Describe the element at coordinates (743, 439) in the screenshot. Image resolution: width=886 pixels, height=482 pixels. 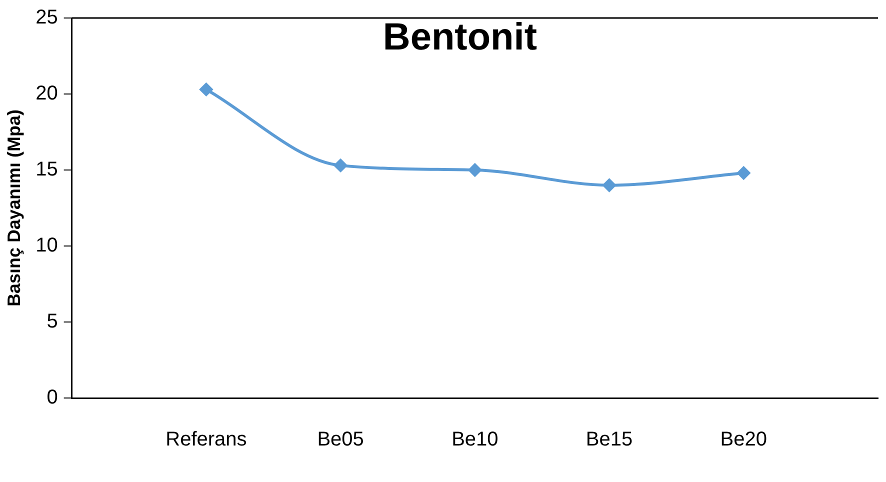
I see `x-tick-label: Be20` at that location.